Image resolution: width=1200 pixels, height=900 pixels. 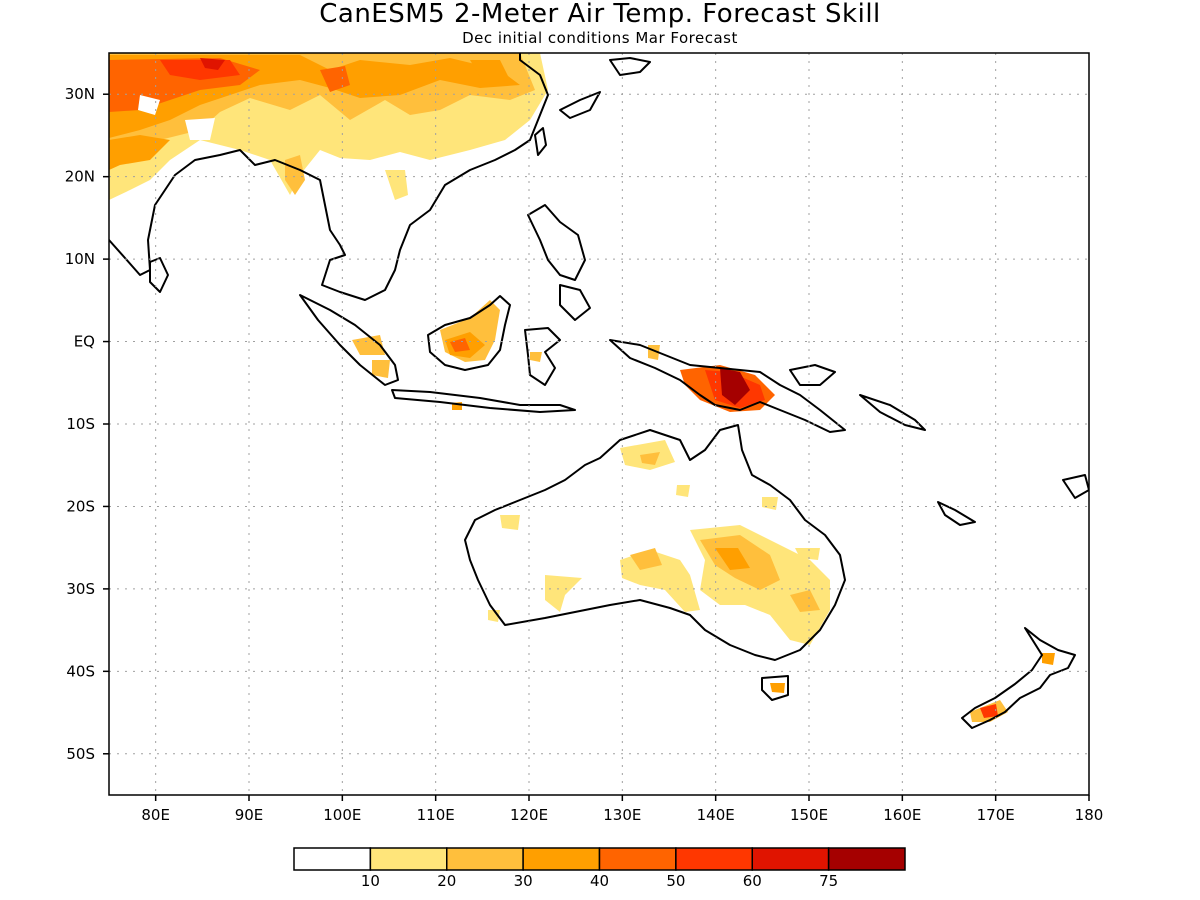 I want to click on longitude-tick-label: 130E, so click(x=622, y=815).